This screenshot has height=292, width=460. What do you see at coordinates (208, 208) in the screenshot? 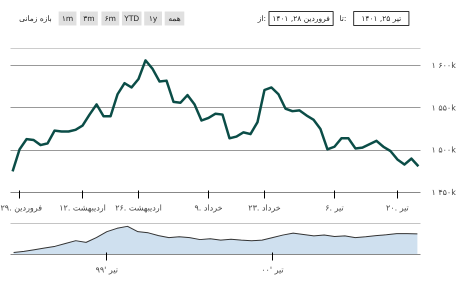
I see `x-tick-label: ۹. خرداد` at bounding box center [208, 208].